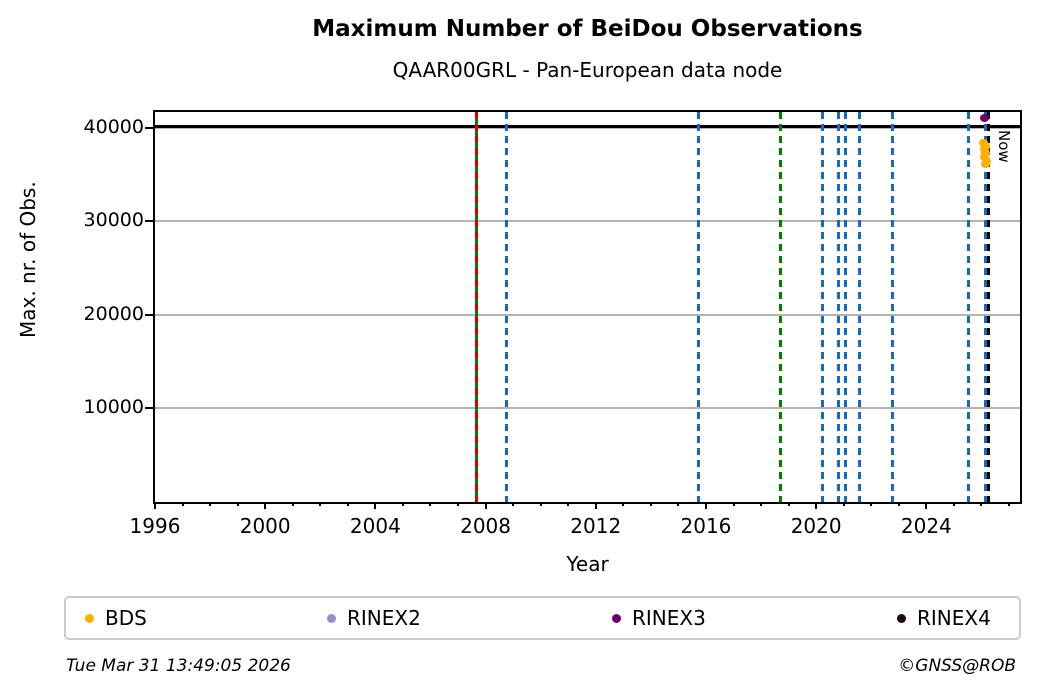  Describe the element at coordinates (28, 259) in the screenshot. I see `y-axis-label: Max. nr. of Obs.` at that location.